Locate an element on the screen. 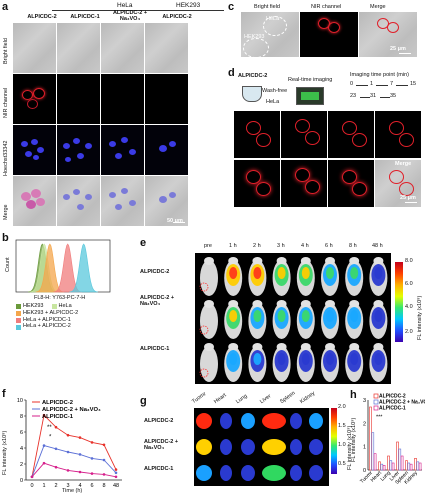 This screenshot has width=425, height=500. panel-c-col-3: Merge is located at coordinates (378, 7).